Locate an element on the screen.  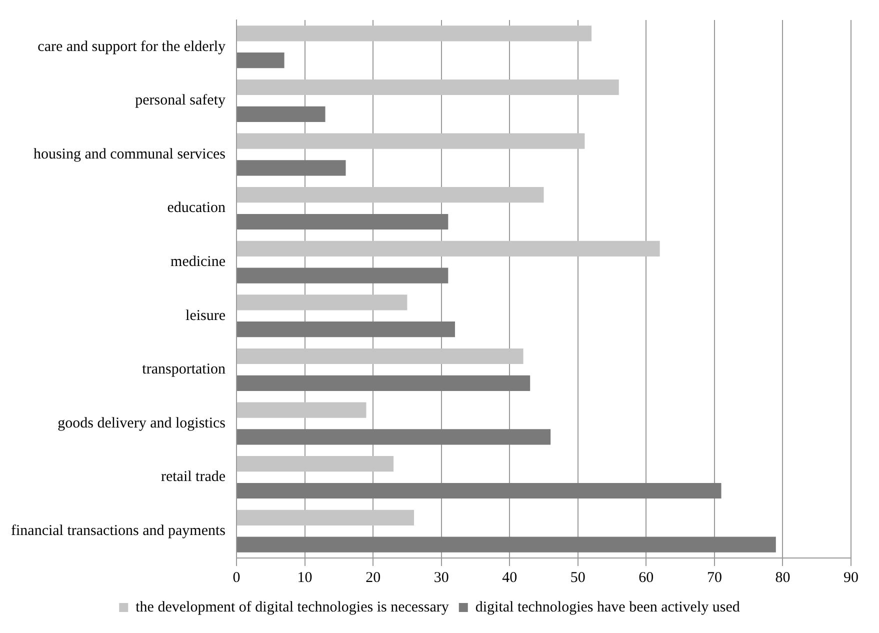
x-tick-label: 60 is located at coordinates (646, 578).